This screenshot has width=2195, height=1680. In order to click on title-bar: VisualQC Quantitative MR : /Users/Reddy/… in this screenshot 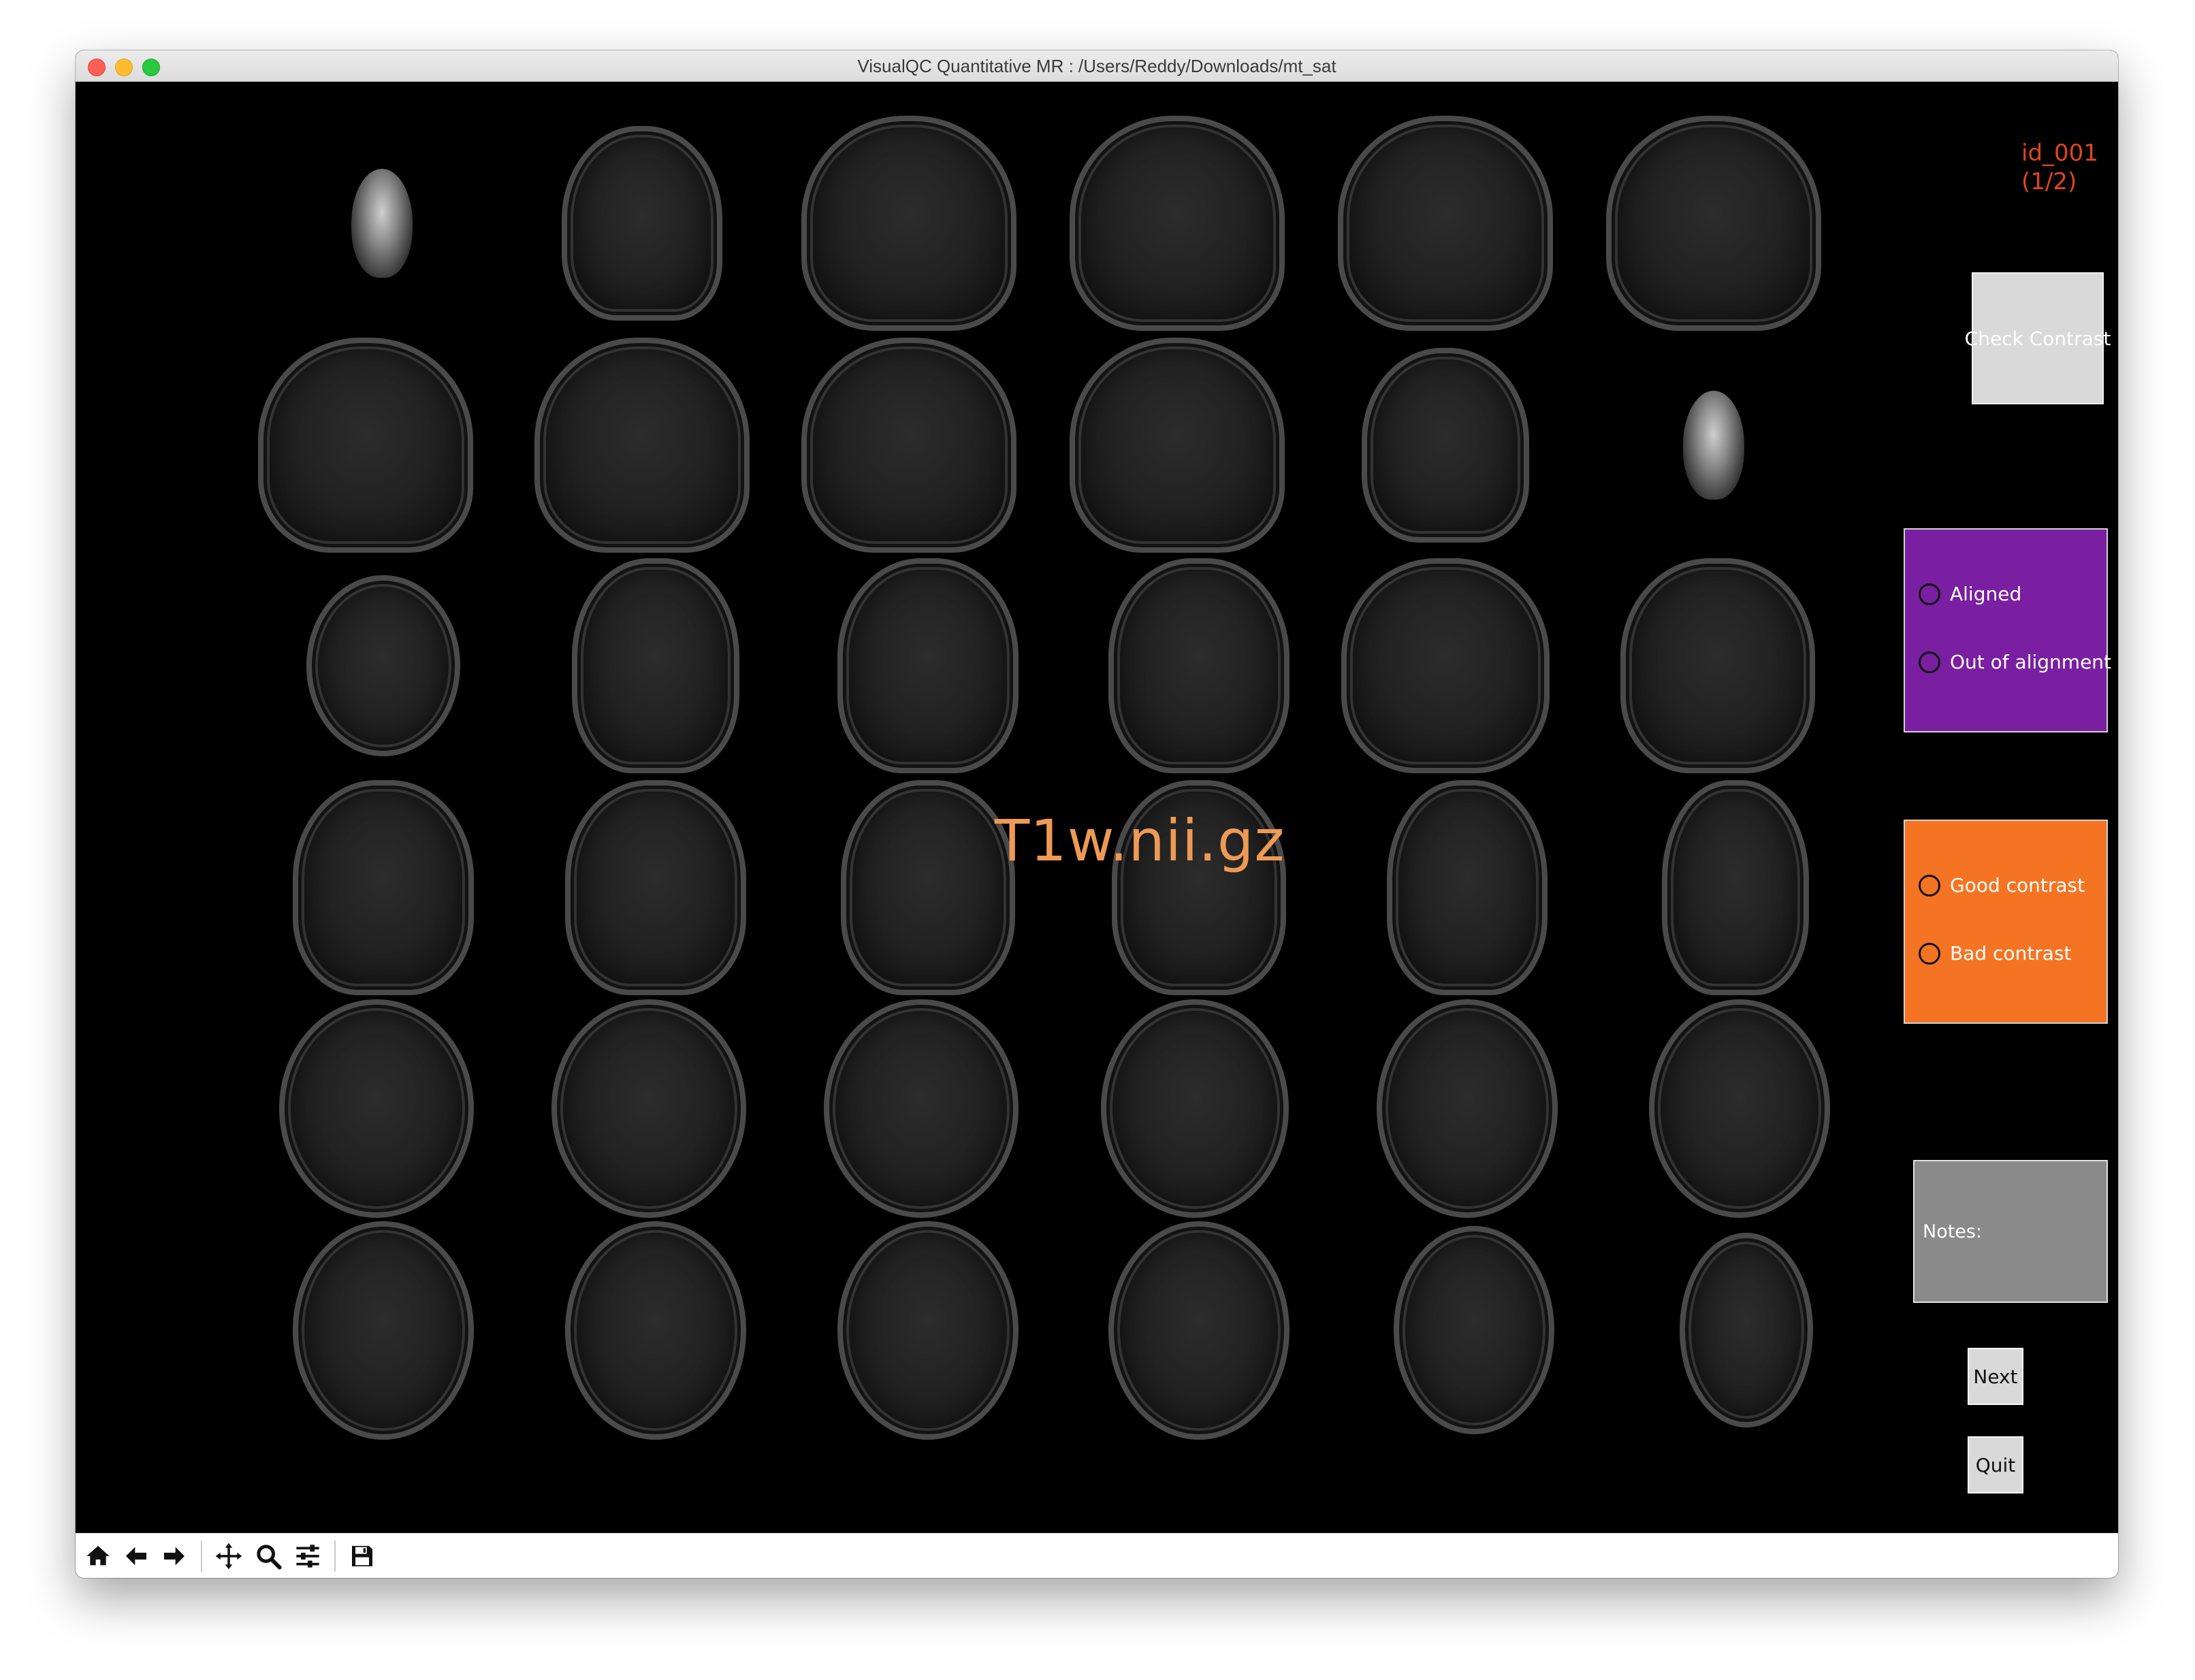, I will do `click(1097, 66)`.